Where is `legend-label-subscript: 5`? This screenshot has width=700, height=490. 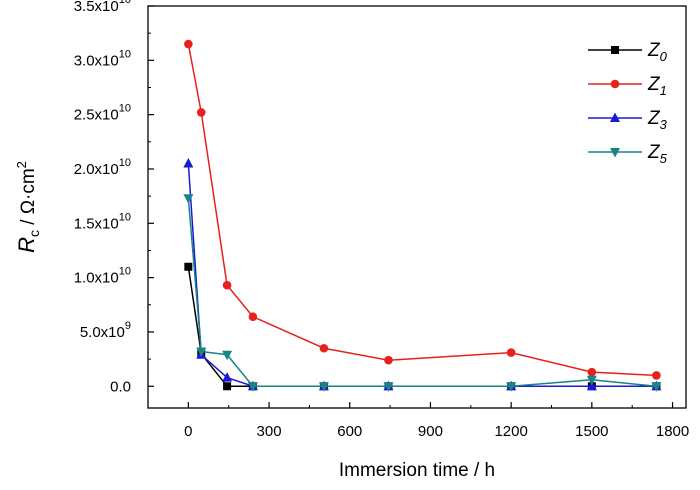 legend-label-subscript: 5 is located at coordinates (664, 158).